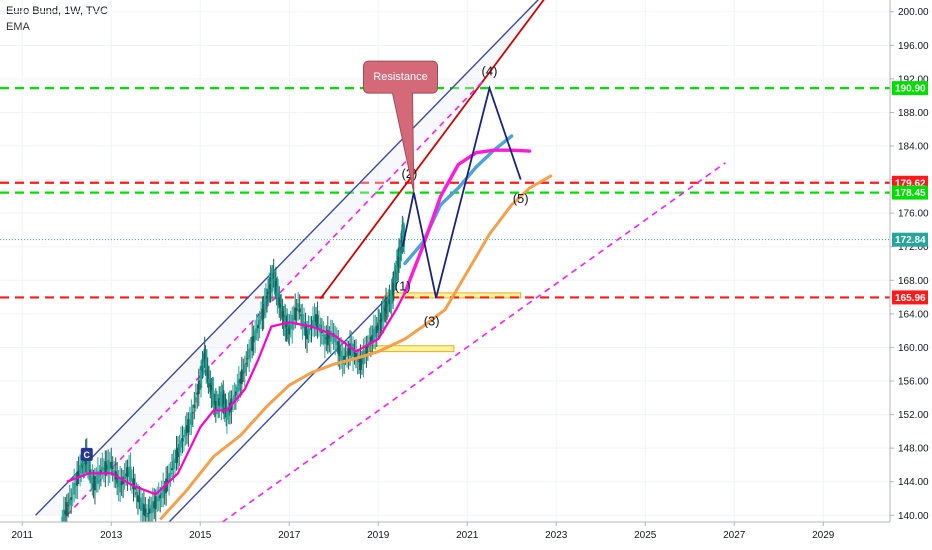 The width and height of the screenshot is (932, 550). I want to click on x-tick-label-7: 2025, so click(645, 535).